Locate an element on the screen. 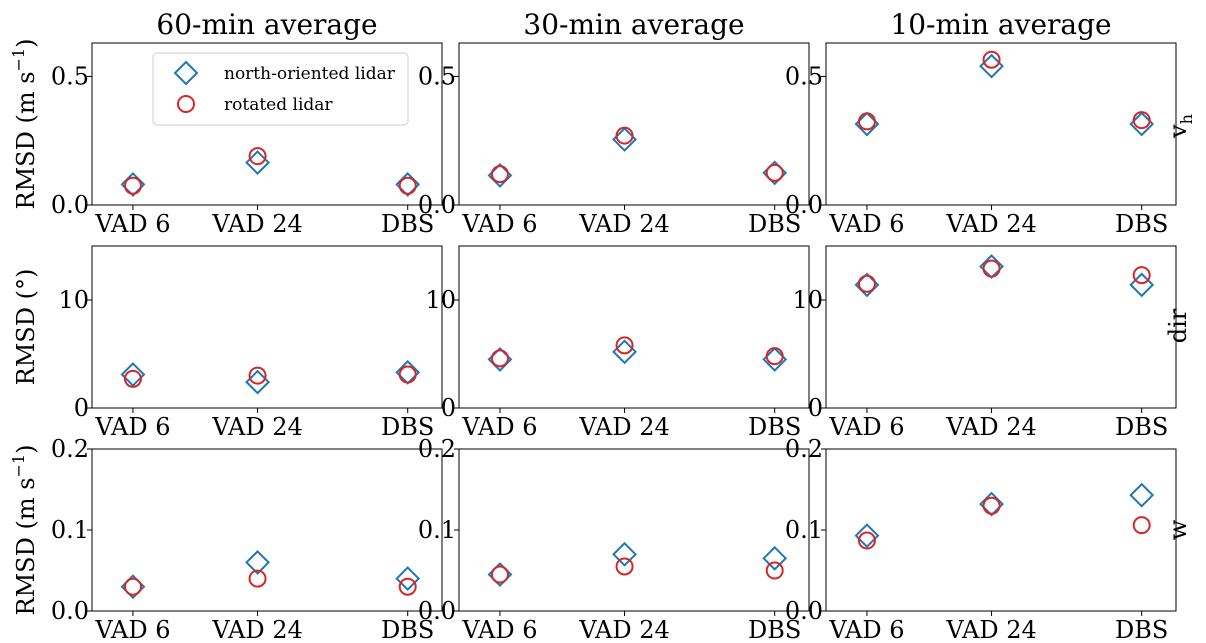 The height and width of the screenshot is (643, 1206). panel-dir-2: 0 10 VAD 6 VAD 24 DBS is located at coordinates (984, 343).